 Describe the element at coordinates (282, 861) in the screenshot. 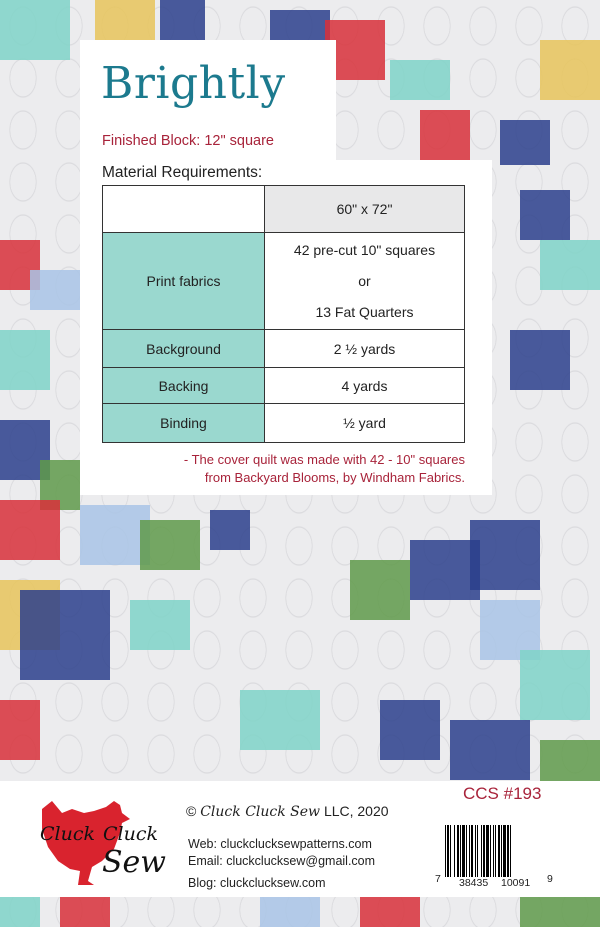

I see `email-link: Email: cluckclucksew@gmail.com` at that location.